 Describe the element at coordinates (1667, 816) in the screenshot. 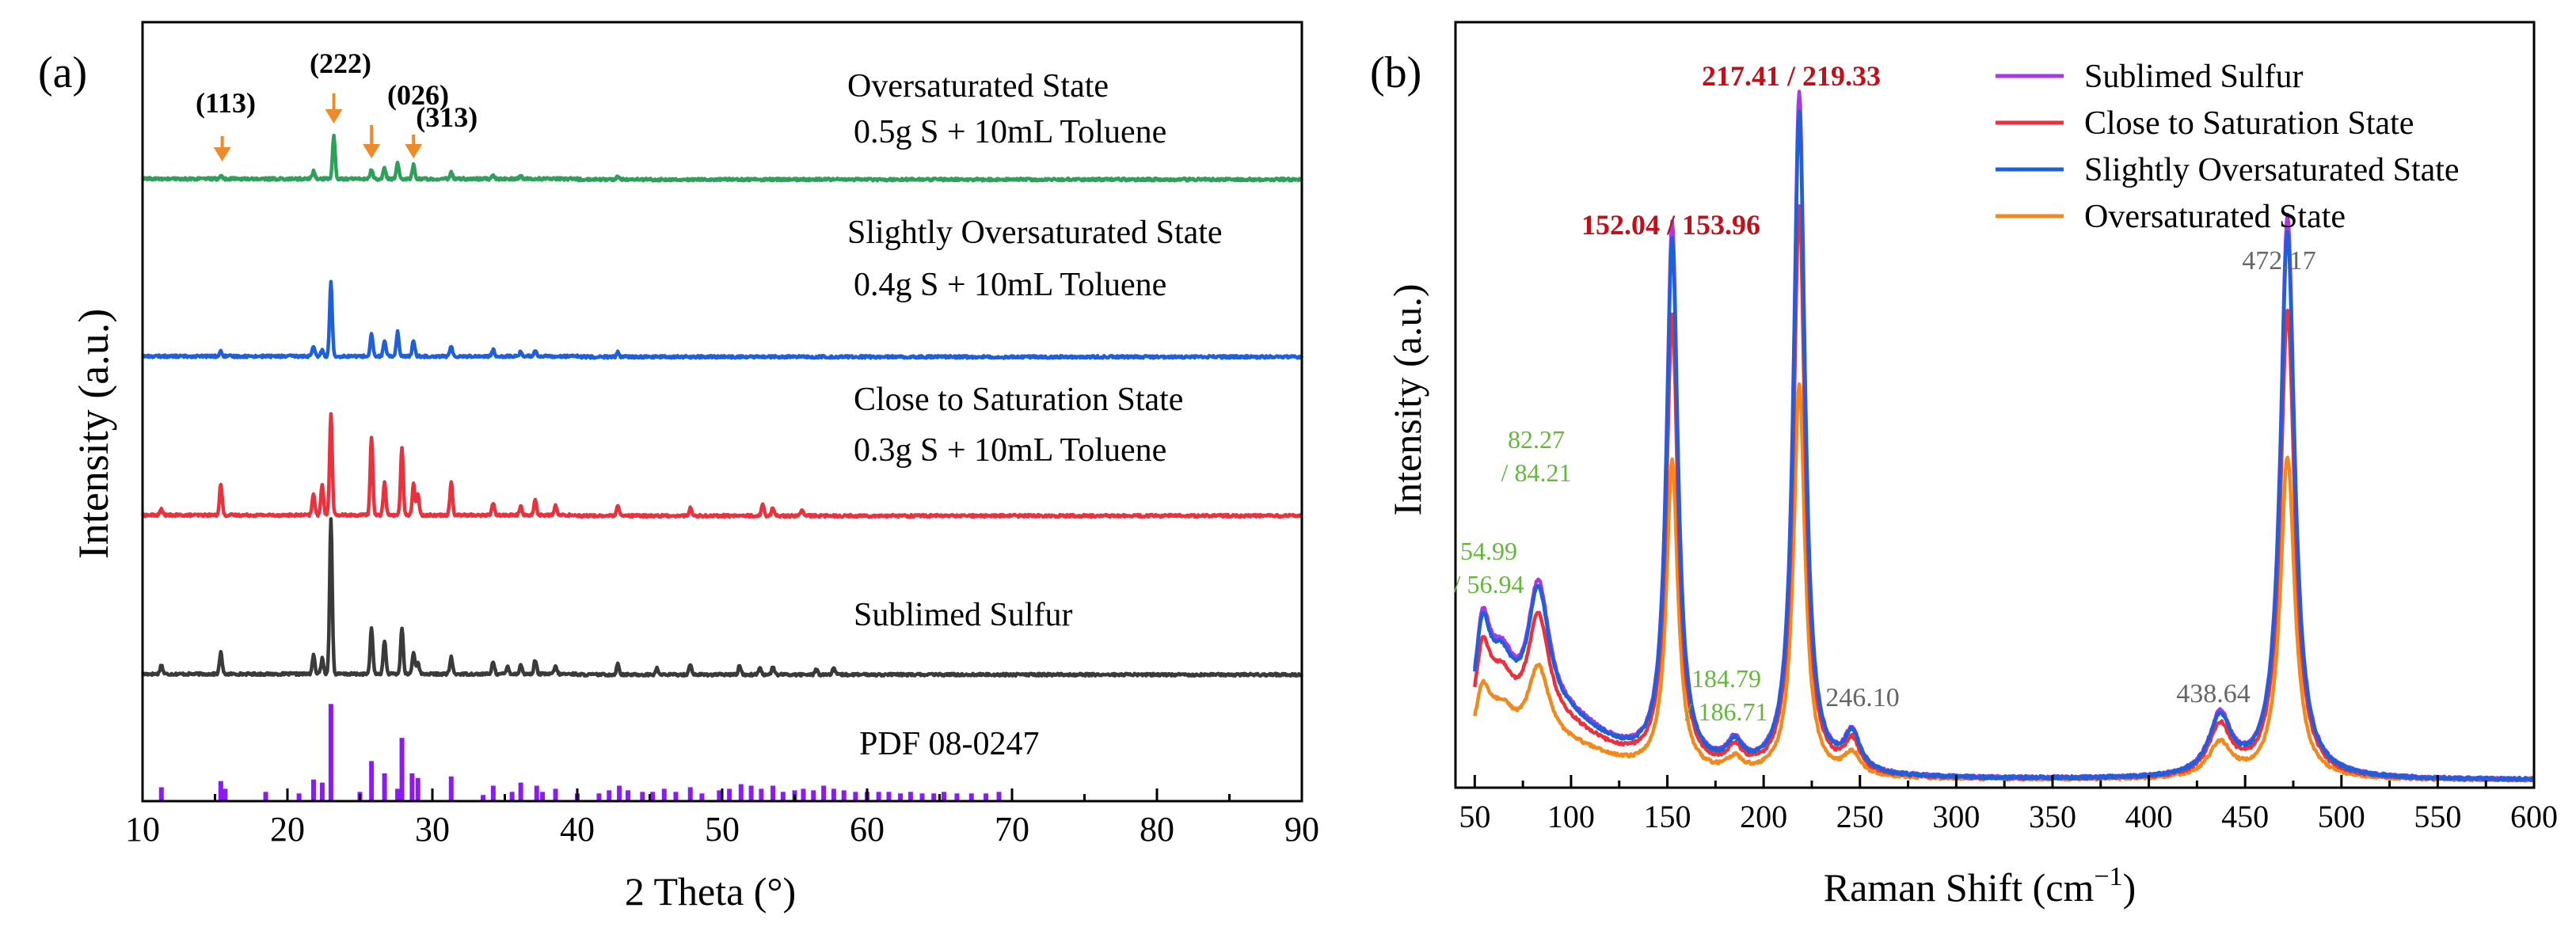

I see `raman-x-tick-label: 150` at that location.